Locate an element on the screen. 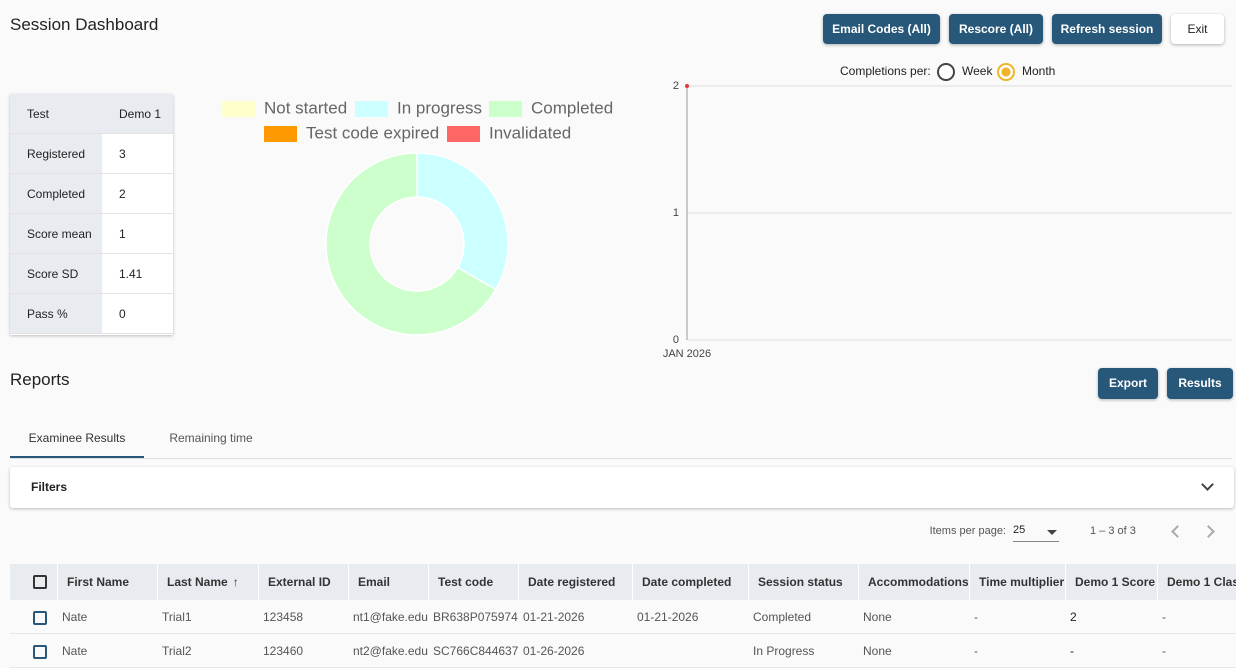 The image size is (1236, 668). table-cell: Trial1 is located at coordinates (177, 617).